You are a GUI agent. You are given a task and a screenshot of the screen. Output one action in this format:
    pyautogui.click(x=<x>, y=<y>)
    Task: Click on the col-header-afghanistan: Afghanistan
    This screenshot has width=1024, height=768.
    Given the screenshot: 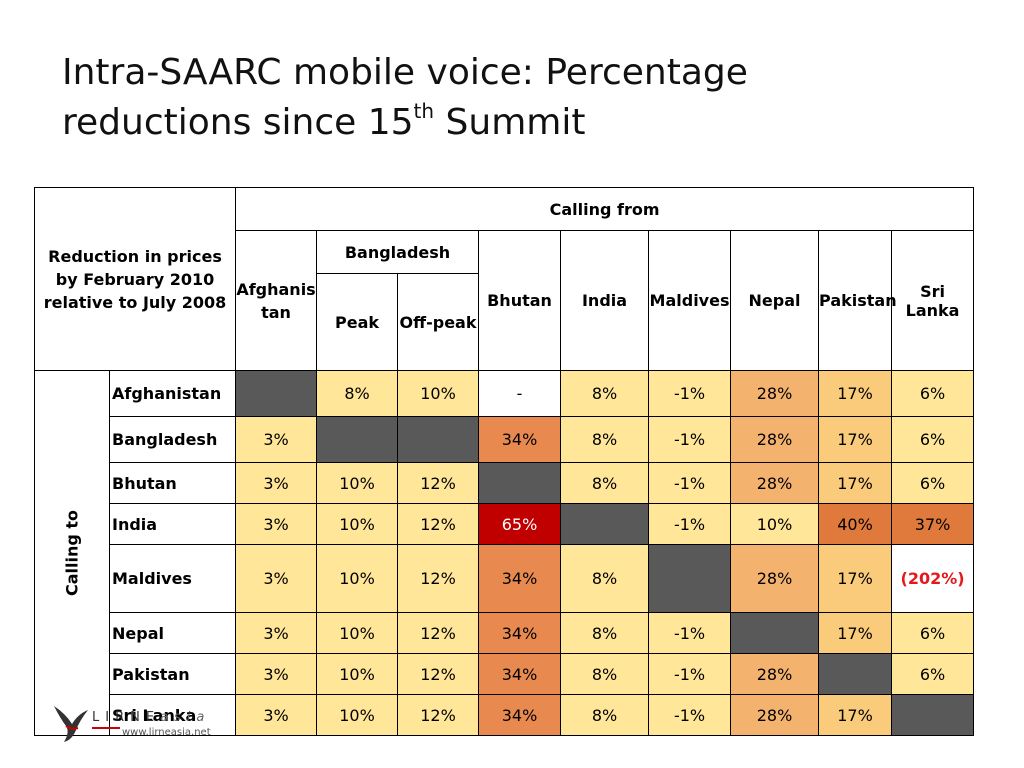 What is the action you would take?
    pyautogui.click(x=276, y=300)
    